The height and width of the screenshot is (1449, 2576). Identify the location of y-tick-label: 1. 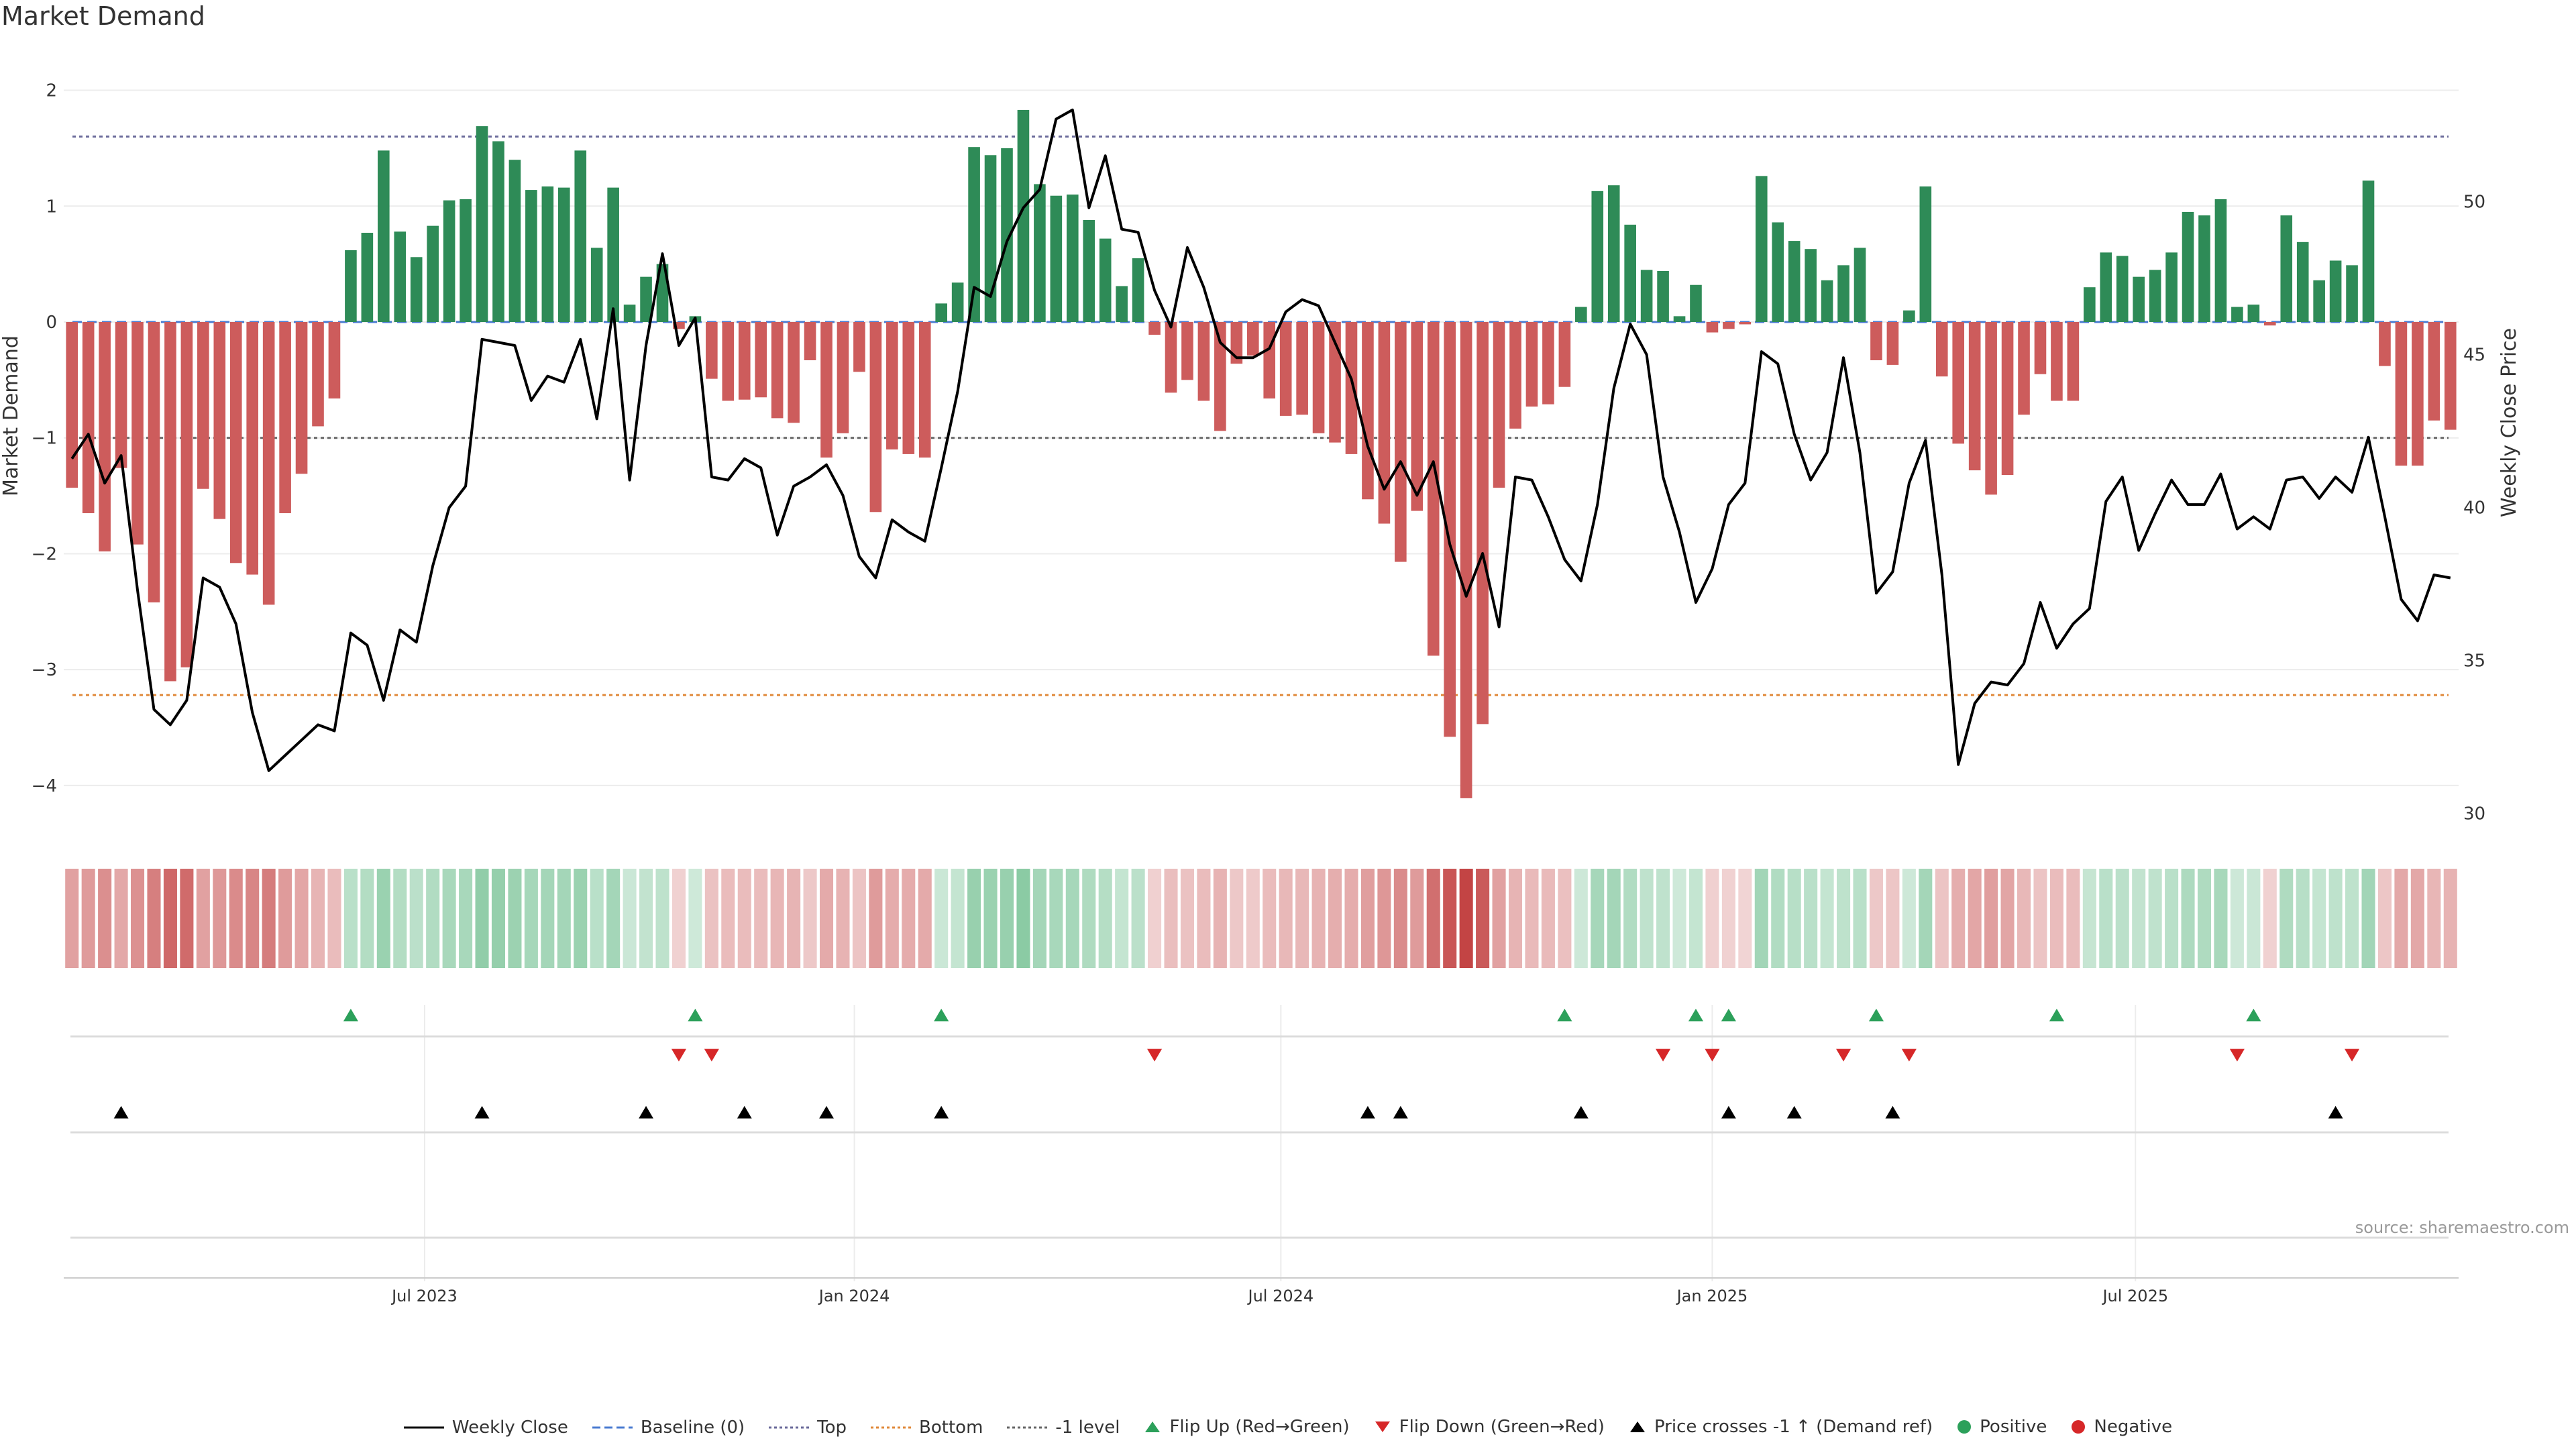
(51, 207).